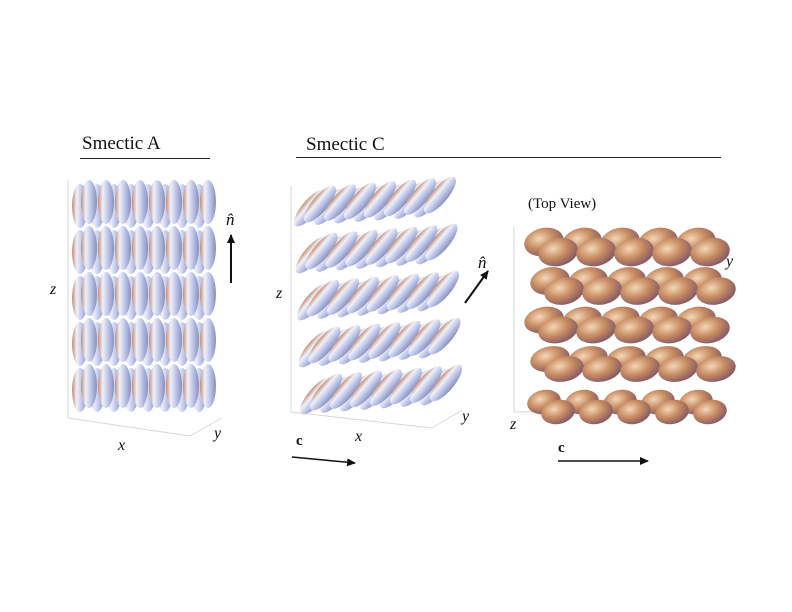 The image size is (792, 612). I want to click on smectic-c-title: Smectic C, so click(345, 144).